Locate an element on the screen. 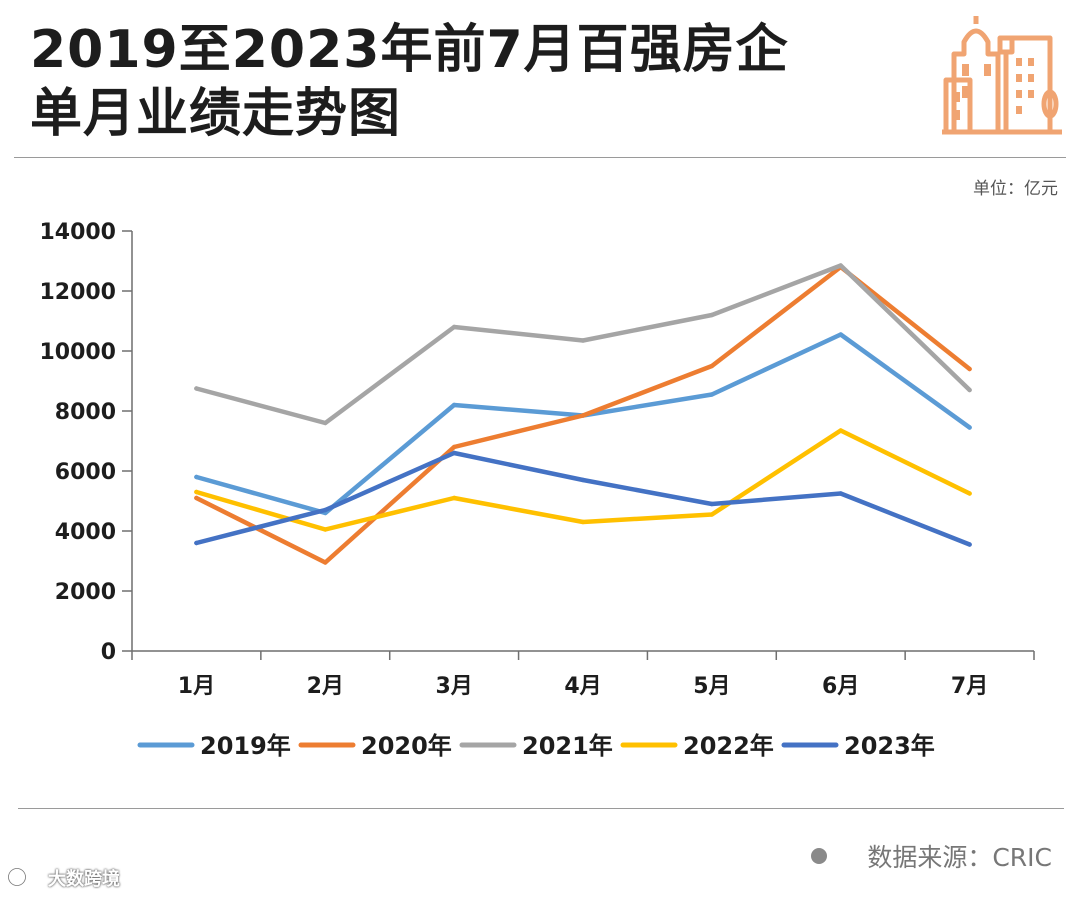  legend-label: 2022年 is located at coordinates (728, 746).